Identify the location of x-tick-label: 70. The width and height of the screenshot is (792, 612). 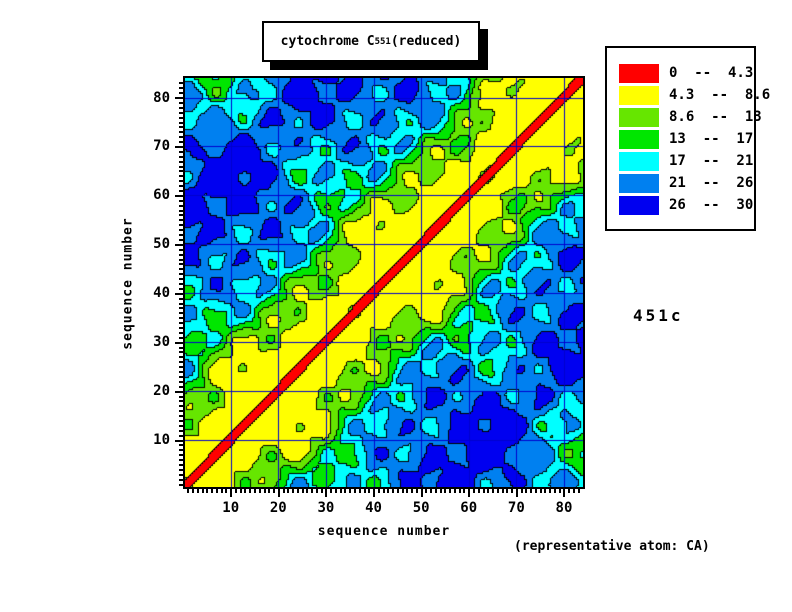
(516, 508).